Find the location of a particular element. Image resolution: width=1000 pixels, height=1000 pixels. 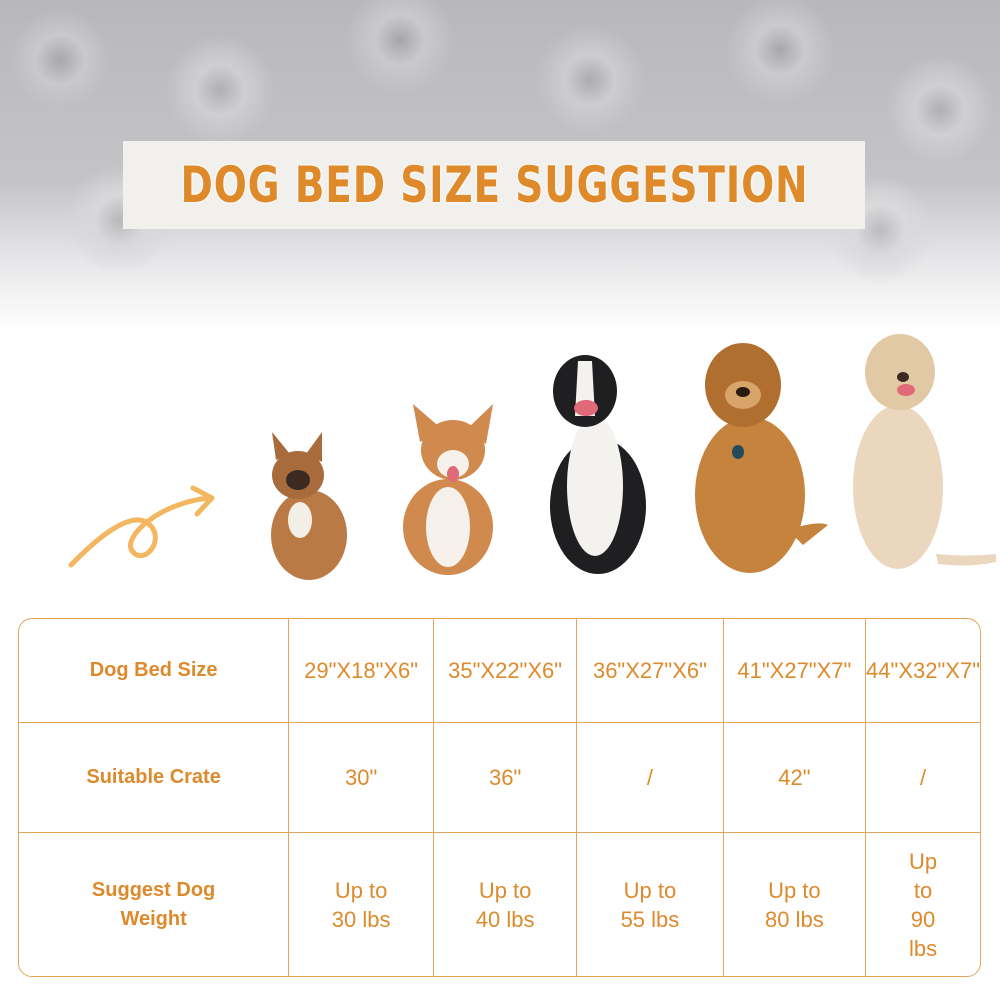

table-cell: Up to 40 lbs is located at coordinates (506, 904).